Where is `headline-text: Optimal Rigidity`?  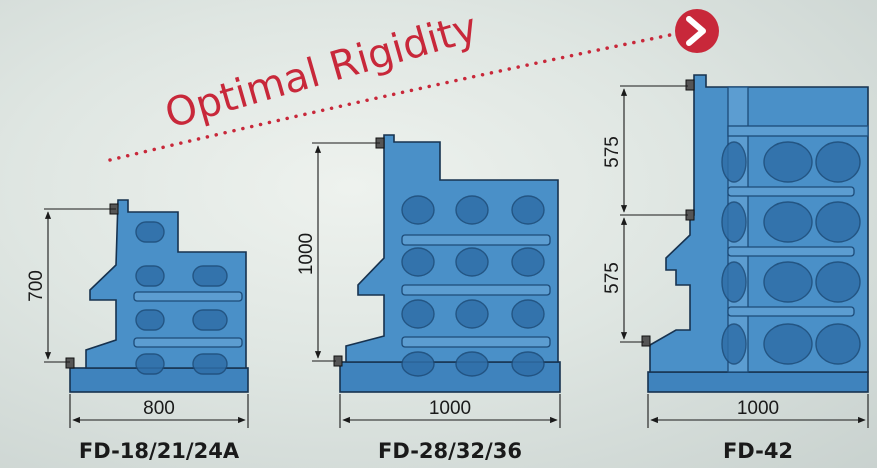
headline-text: Optimal Rigidity is located at coordinates (321, 71).